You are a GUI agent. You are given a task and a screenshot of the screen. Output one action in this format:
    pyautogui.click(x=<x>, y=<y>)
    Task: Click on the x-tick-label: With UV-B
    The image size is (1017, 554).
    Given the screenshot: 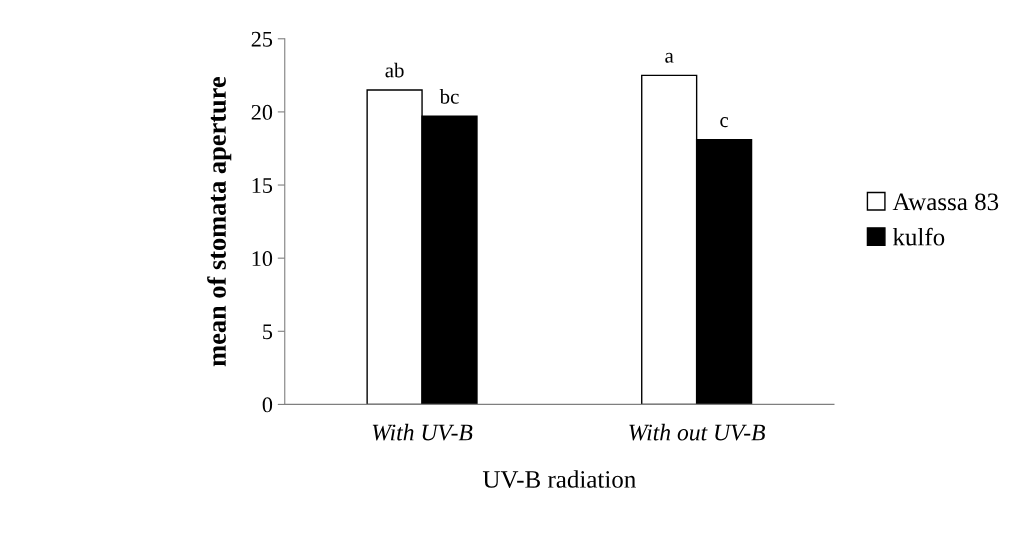 What is the action you would take?
    pyautogui.click(x=422, y=432)
    